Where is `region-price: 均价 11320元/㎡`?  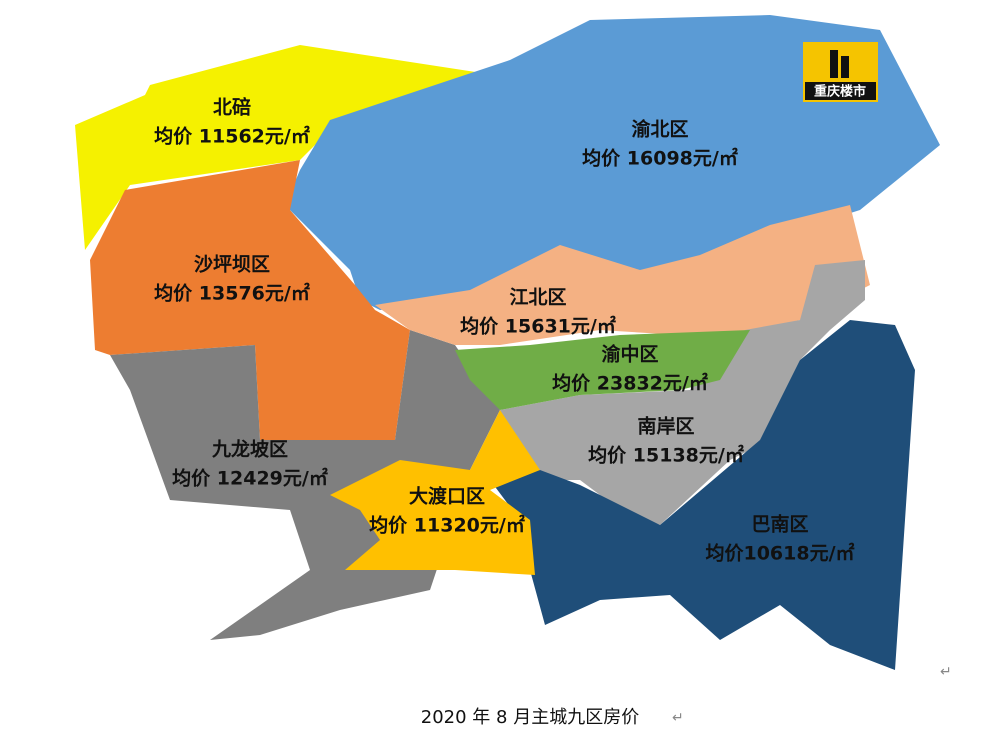
region-price: 均价 11320元/㎡ is located at coordinates (447, 525).